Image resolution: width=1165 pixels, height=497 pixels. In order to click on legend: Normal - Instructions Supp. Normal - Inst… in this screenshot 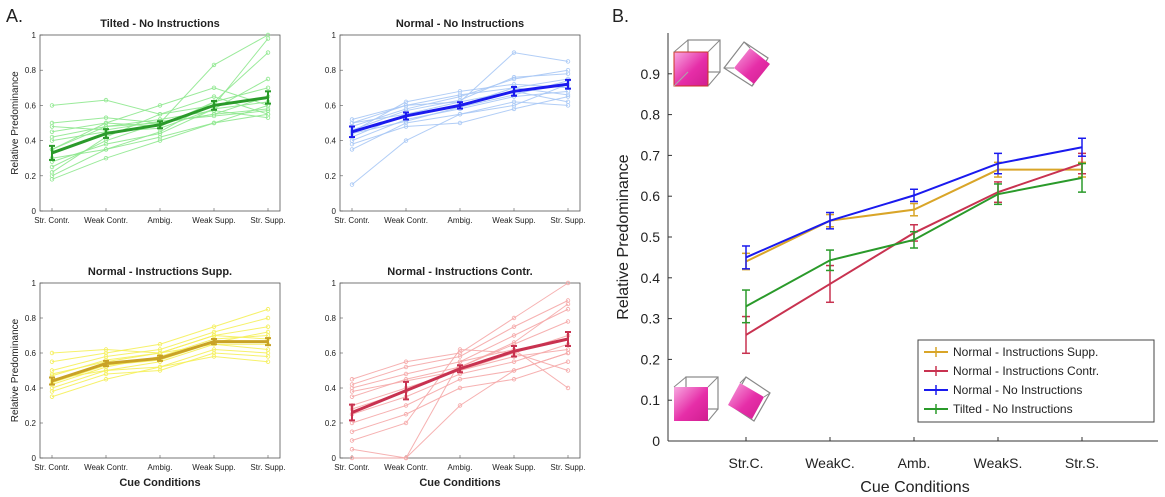, I will do `click(1036, 381)`.